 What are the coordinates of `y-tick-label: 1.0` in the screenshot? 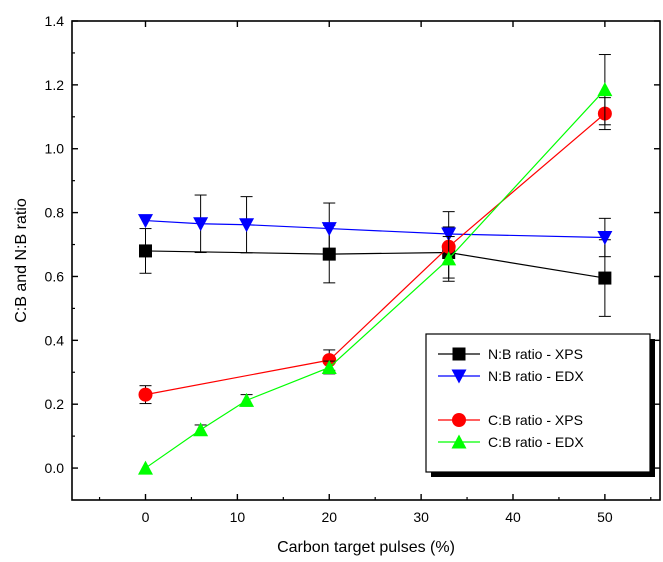 It's located at (55, 149).